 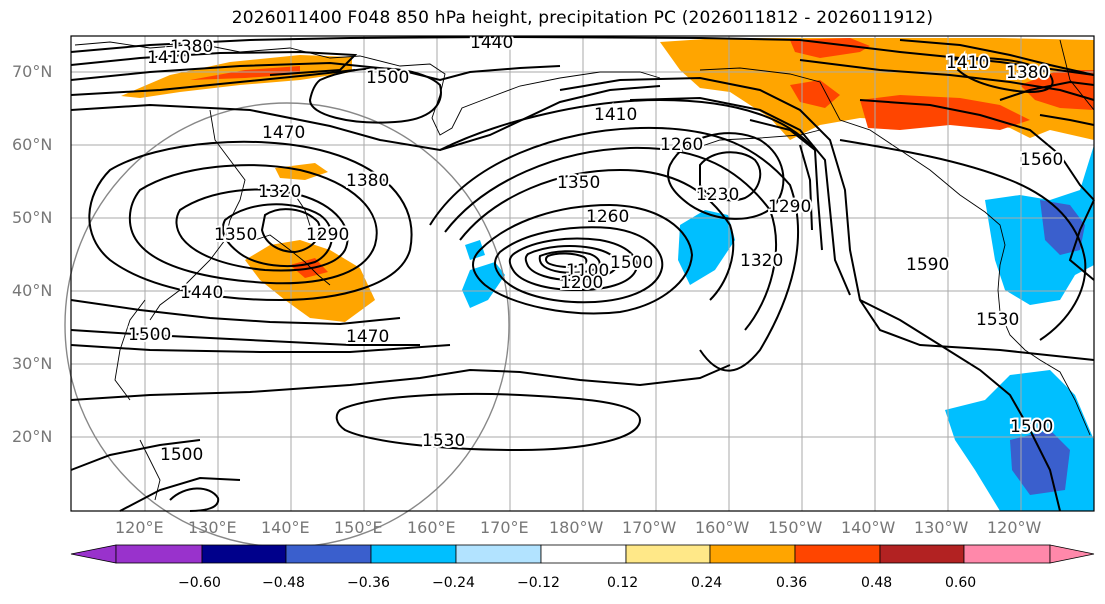 What do you see at coordinates (877, 583) in the screenshot?
I see `colorbar-tick-label: 0.48` at bounding box center [877, 583].